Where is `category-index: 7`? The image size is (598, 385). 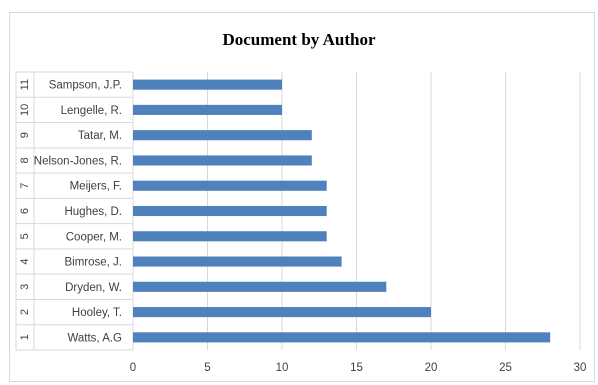
category-index: 7 is located at coordinates (25, 186).